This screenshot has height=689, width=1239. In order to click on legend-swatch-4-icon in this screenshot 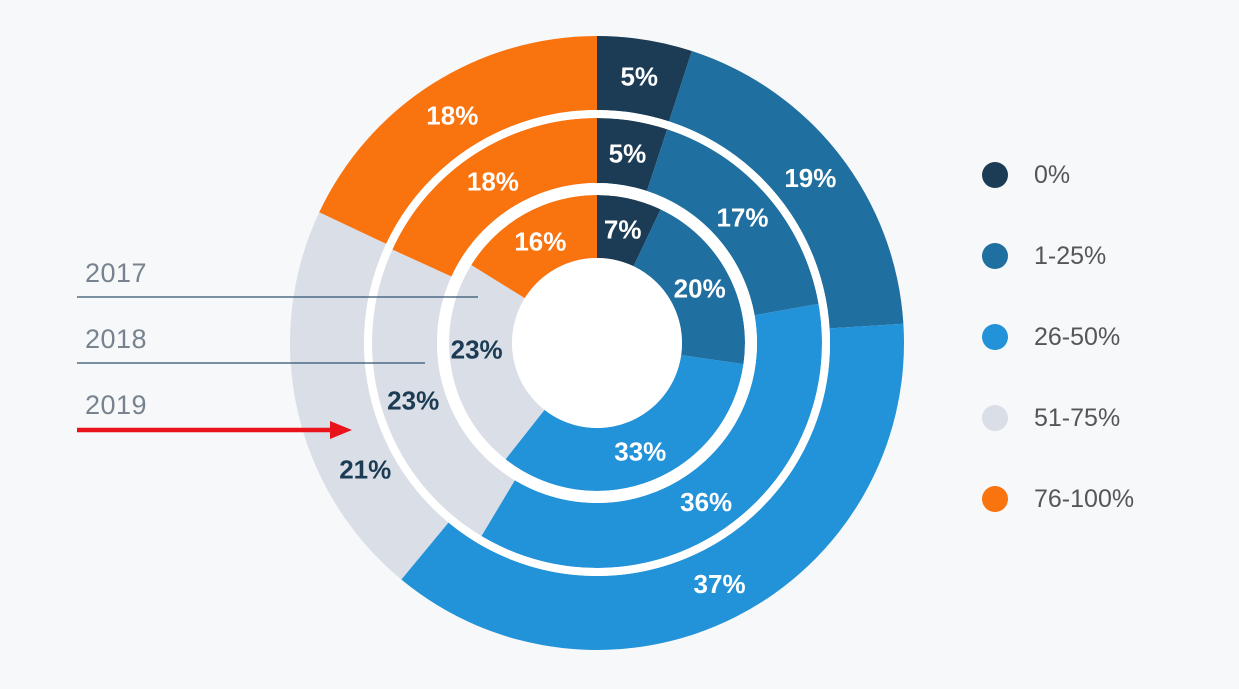, I will do `click(995, 499)`.